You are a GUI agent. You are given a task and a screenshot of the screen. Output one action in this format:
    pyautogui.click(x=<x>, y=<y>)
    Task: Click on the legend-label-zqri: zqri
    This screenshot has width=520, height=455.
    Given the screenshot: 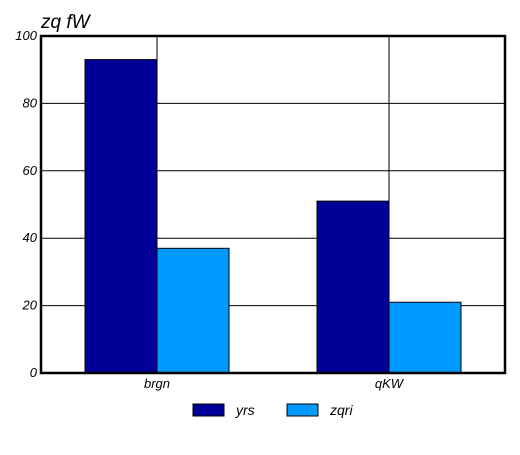 What is the action you would take?
    pyautogui.click(x=341, y=410)
    